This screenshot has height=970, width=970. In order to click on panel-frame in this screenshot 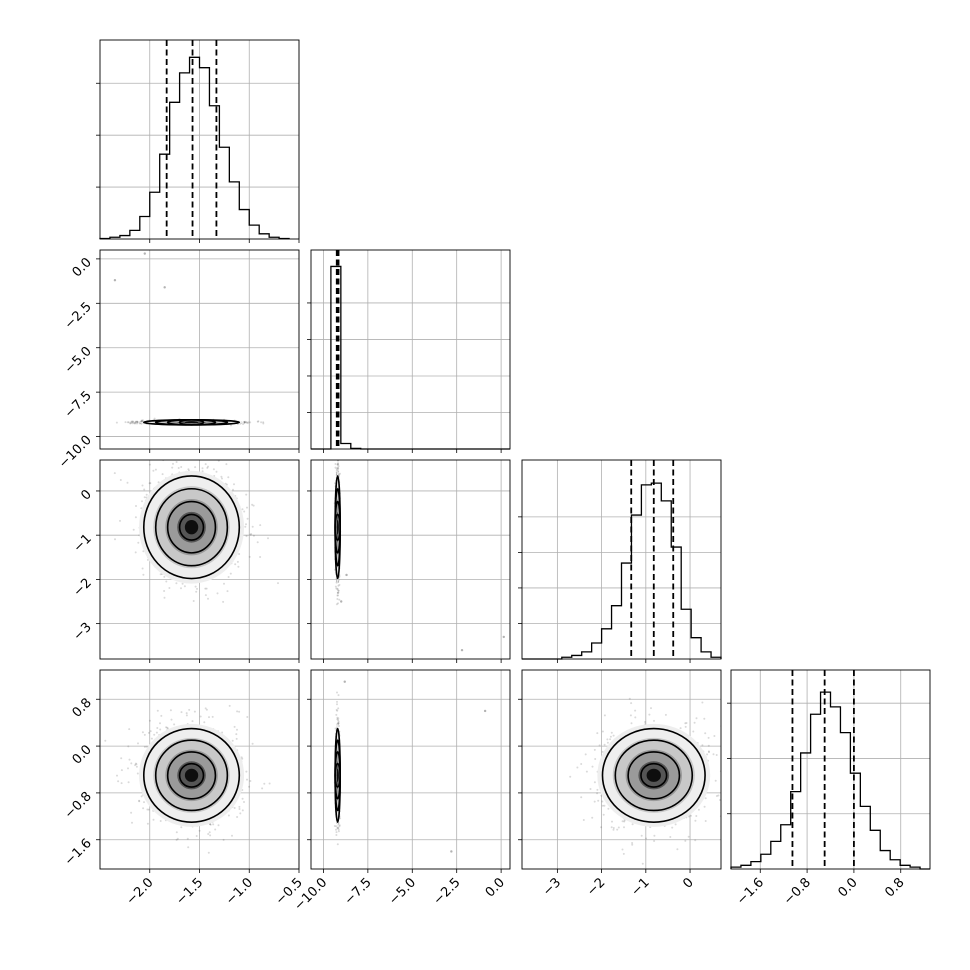, I will do `click(410, 349)`.